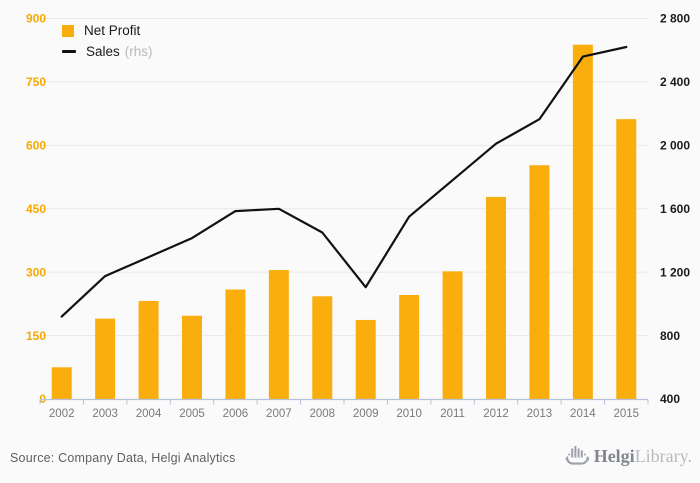 The width and height of the screenshot is (700, 483). I want to click on net-profit-bar-2006, so click(235, 344).